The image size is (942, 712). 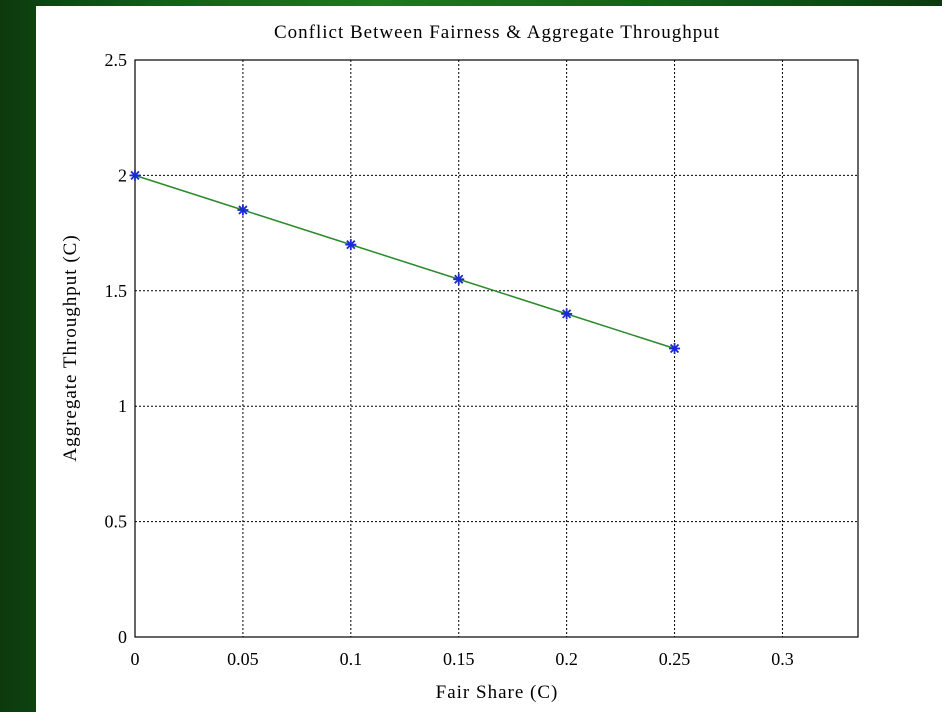 What do you see at coordinates (497, 692) in the screenshot?
I see `x-axis-label: Fair Share (C)` at bounding box center [497, 692].